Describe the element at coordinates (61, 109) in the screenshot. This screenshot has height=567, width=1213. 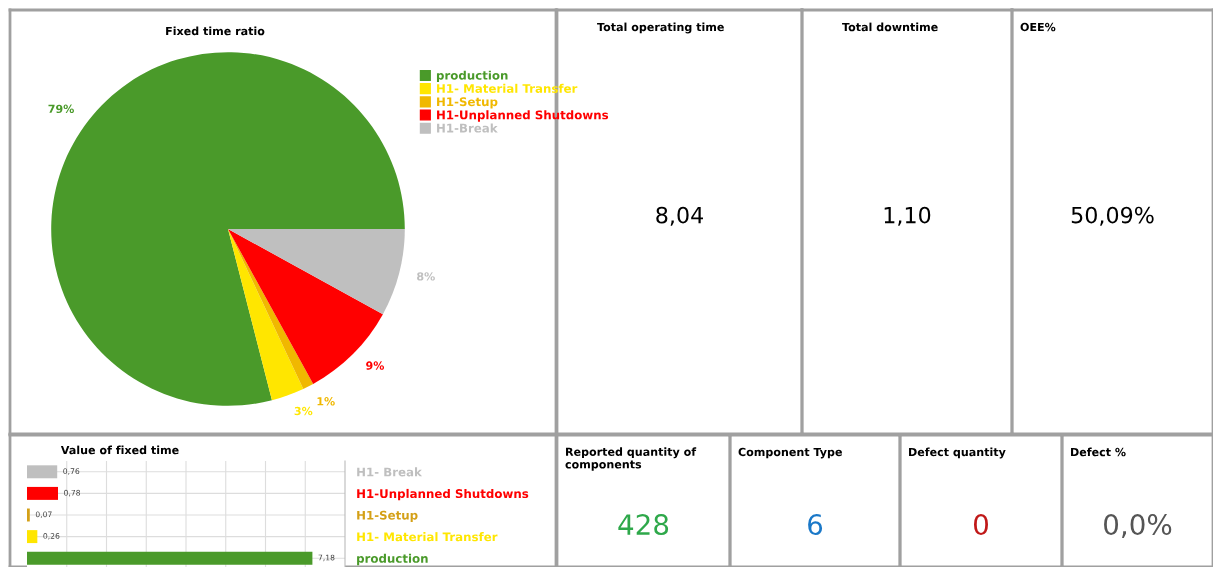
I see `data-label: 79%` at that location.